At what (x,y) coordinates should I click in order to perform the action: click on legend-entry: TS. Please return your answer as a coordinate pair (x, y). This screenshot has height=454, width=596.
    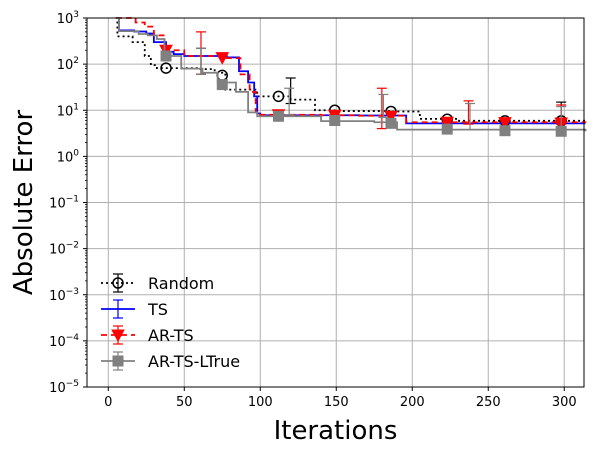
    Looking at the image, I should click on (134, 309).